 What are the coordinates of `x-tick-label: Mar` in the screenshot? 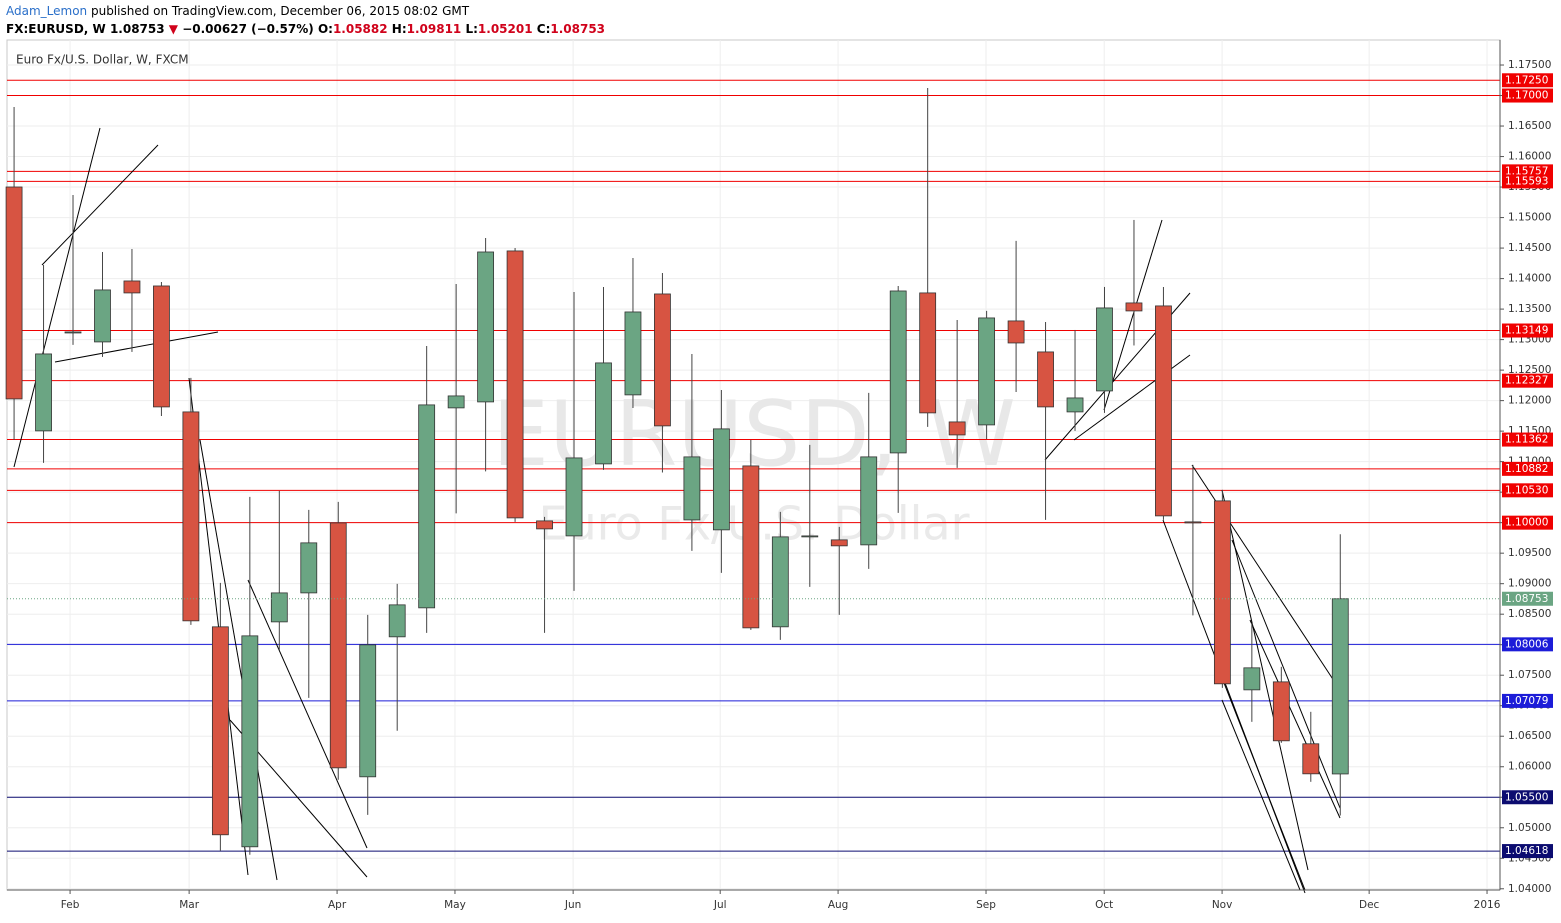 It's located at (189, 905).